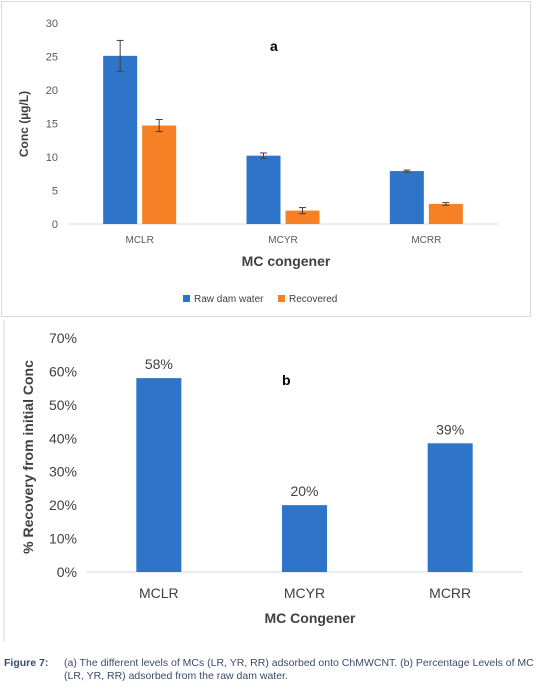  What do you see at coordinates (304, 491) in the screenshot?
I see `data-label-mcyr: 20%` at bounding box center [304, 491].